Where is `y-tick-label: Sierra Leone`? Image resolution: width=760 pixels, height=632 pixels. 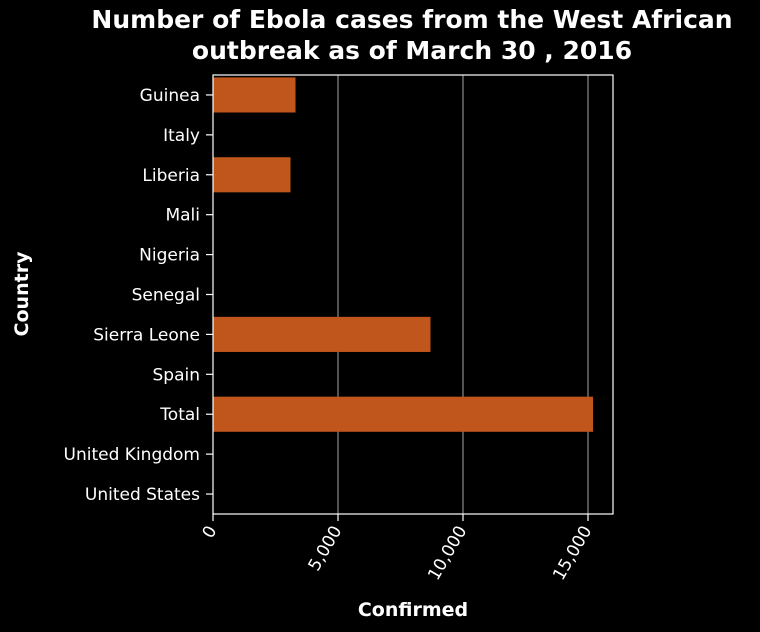 y-tick-label: Sierra Leone is located at coordinates (146, 335).